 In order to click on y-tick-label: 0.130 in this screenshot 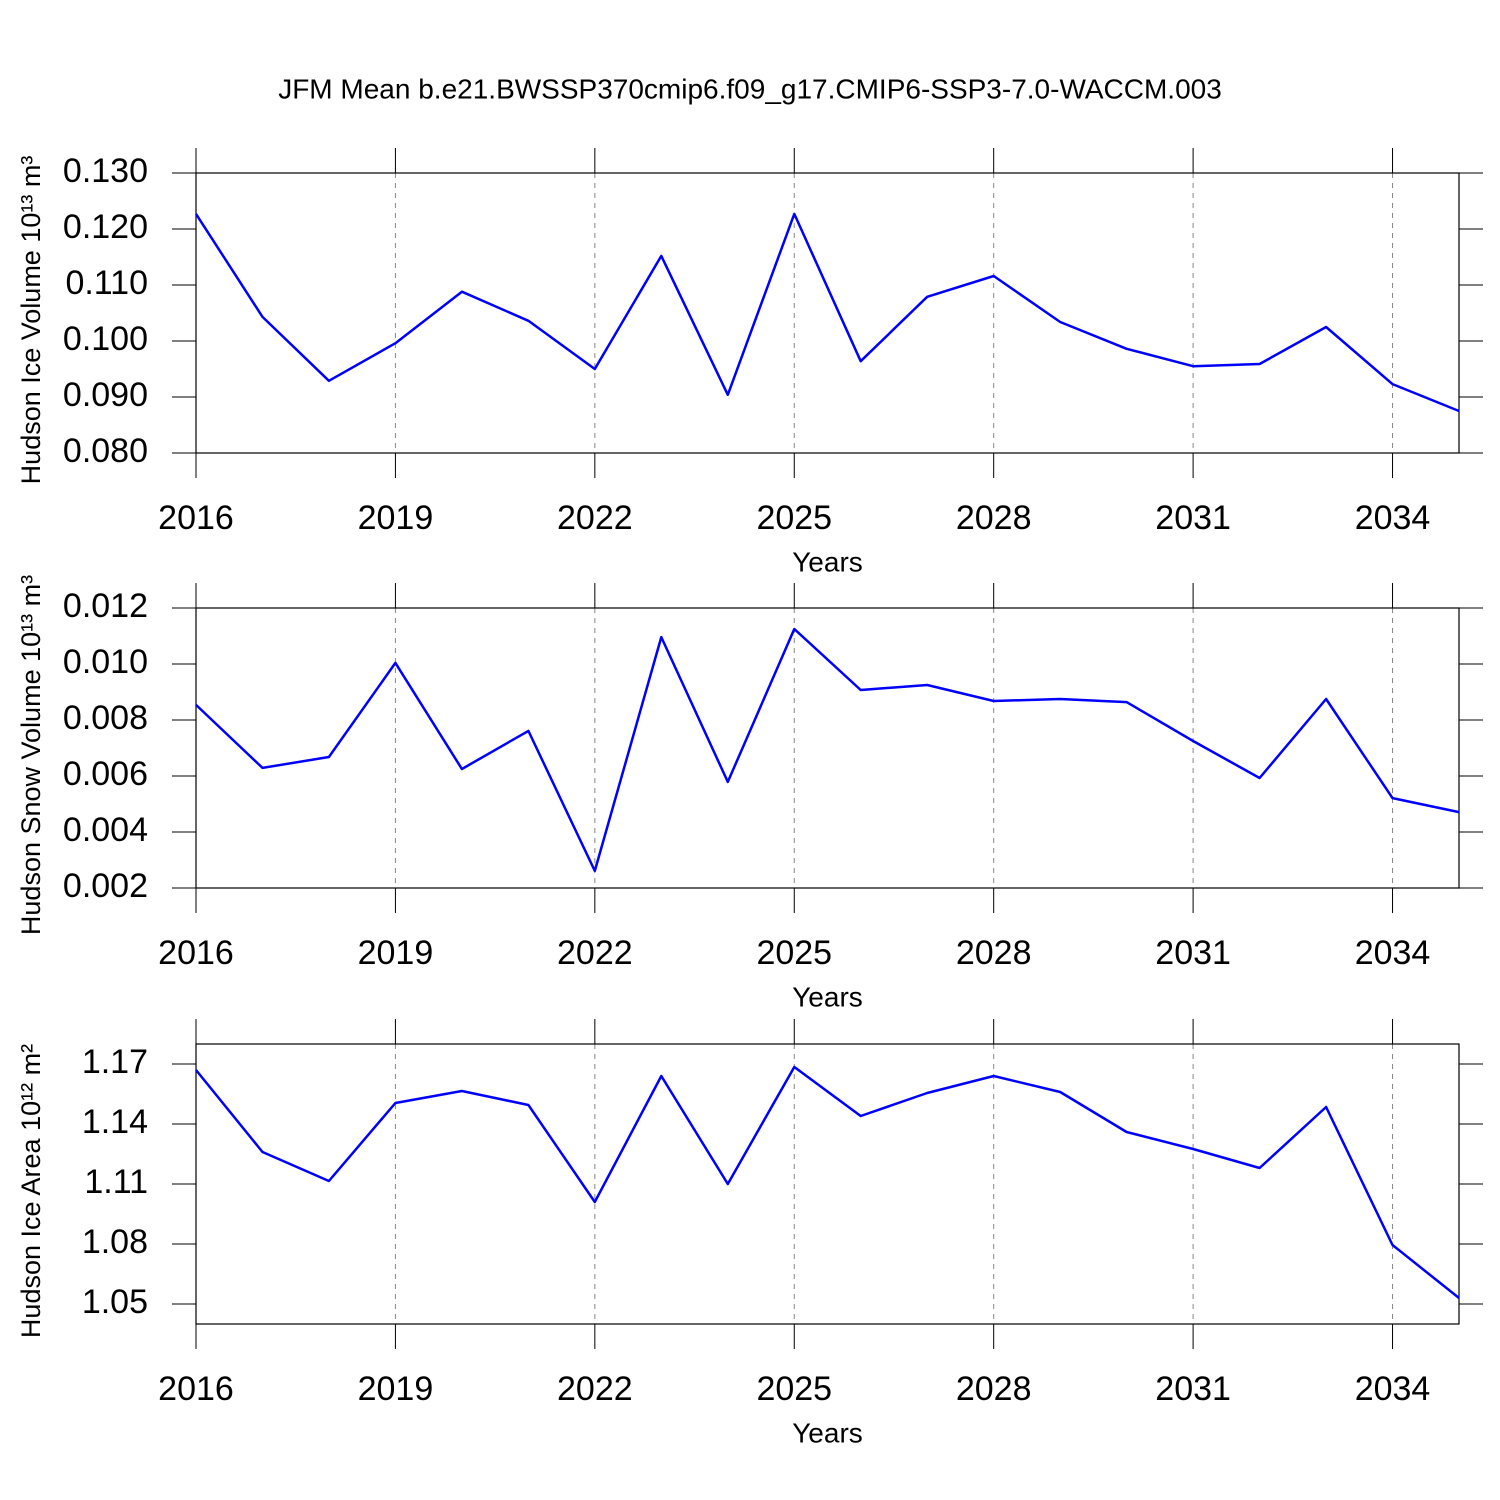, I will do `click(105, 171)`.